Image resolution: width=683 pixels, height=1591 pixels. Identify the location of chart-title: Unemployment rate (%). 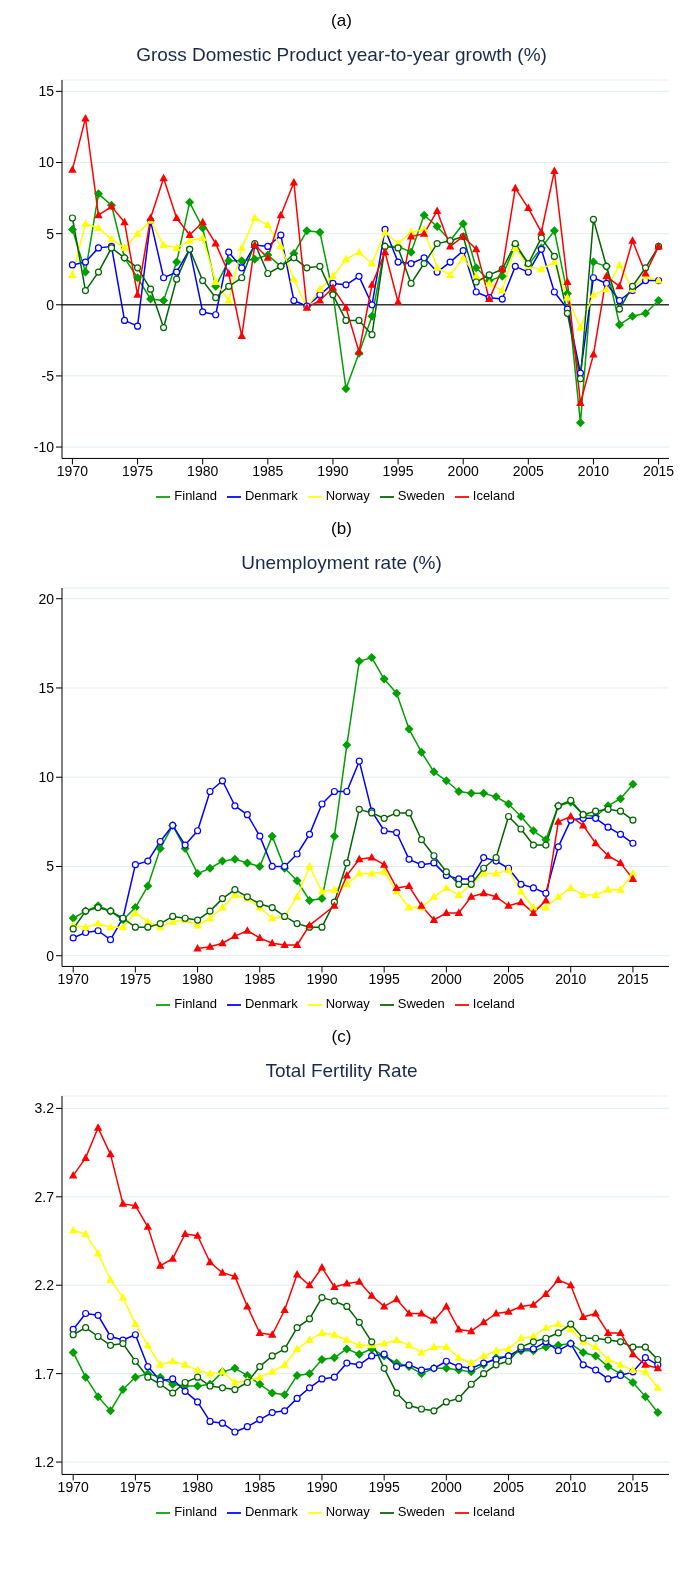
(341, 563).